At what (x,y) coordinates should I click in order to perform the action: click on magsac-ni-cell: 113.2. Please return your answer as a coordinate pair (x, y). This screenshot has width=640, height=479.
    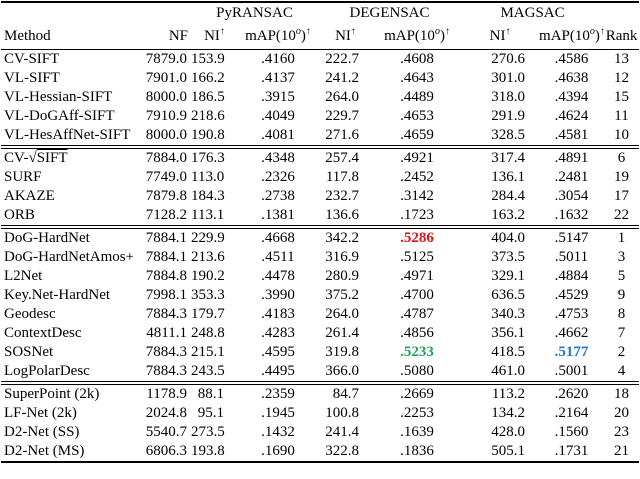
    Looking at the image, I should click on (500, 392).